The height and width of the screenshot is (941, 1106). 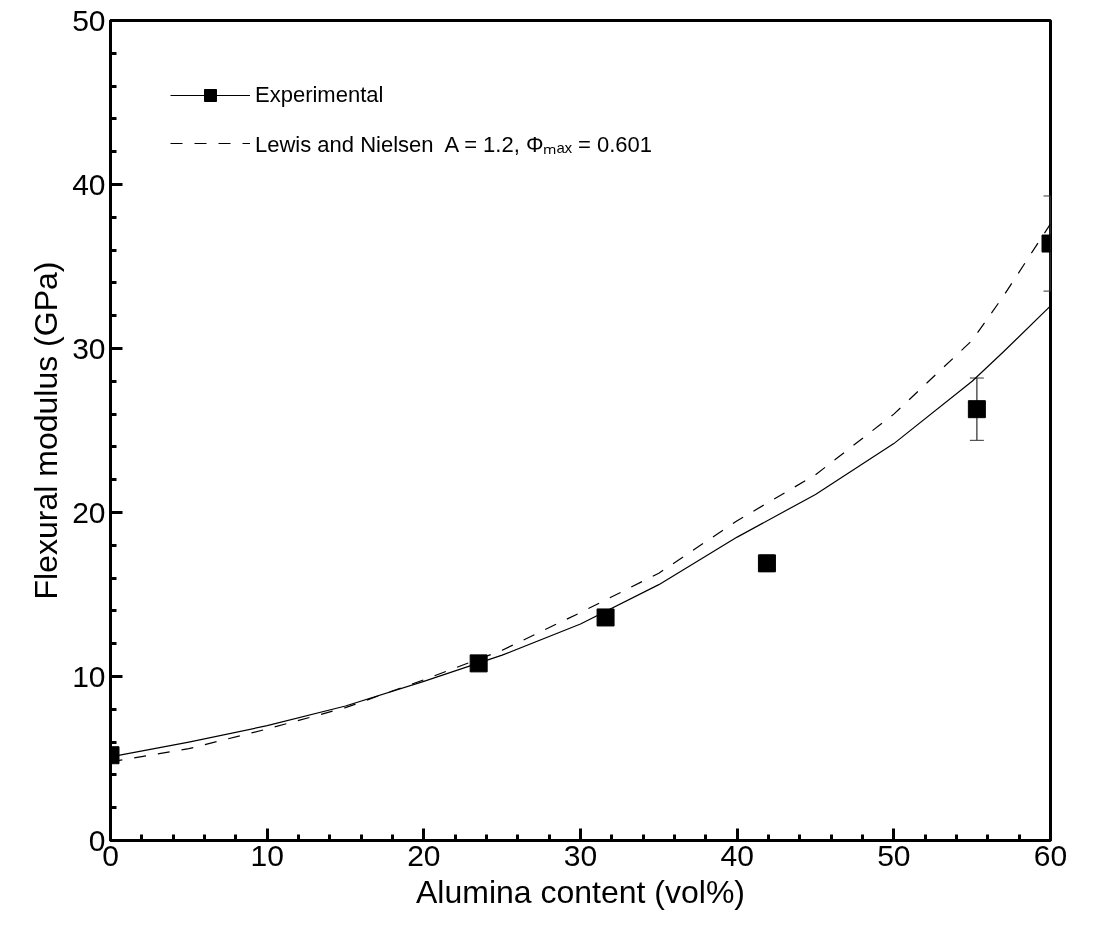 I want to click on y-tick-label: 50, so click(x=89, y=20).